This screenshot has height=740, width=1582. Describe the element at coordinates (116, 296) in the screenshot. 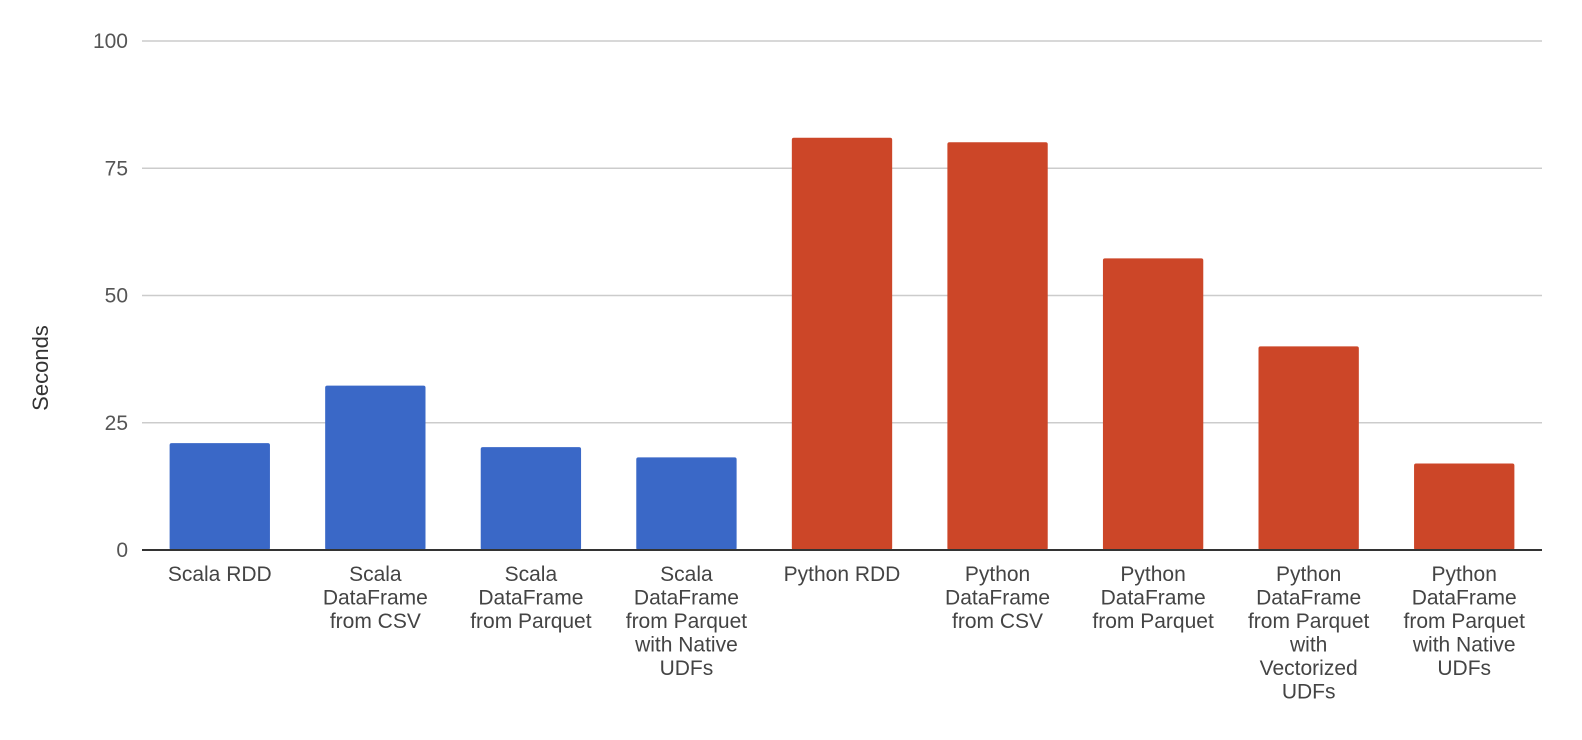

I see `y-tick-label: 50` at that location.